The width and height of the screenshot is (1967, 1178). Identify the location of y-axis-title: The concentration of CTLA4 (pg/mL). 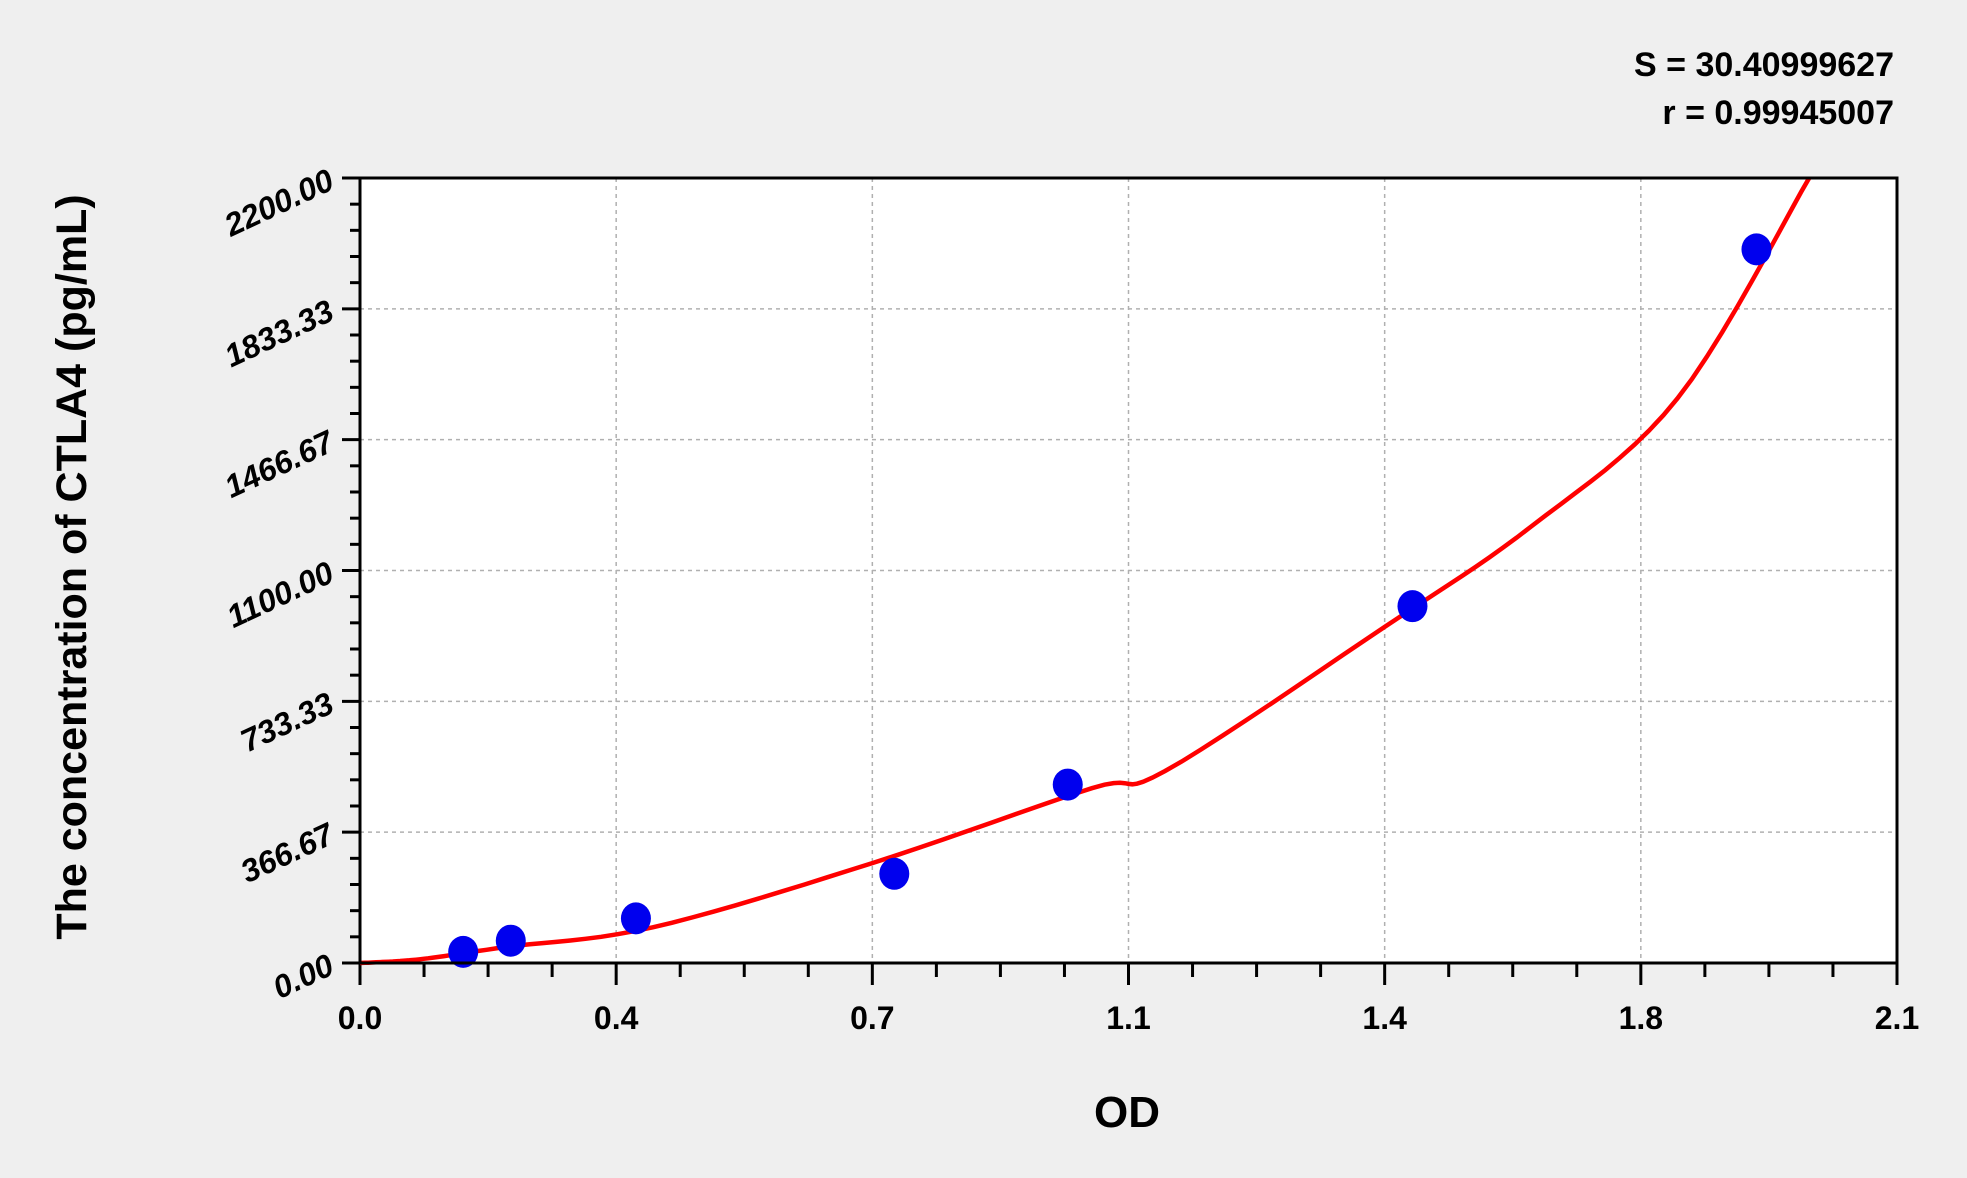
(72, 566).